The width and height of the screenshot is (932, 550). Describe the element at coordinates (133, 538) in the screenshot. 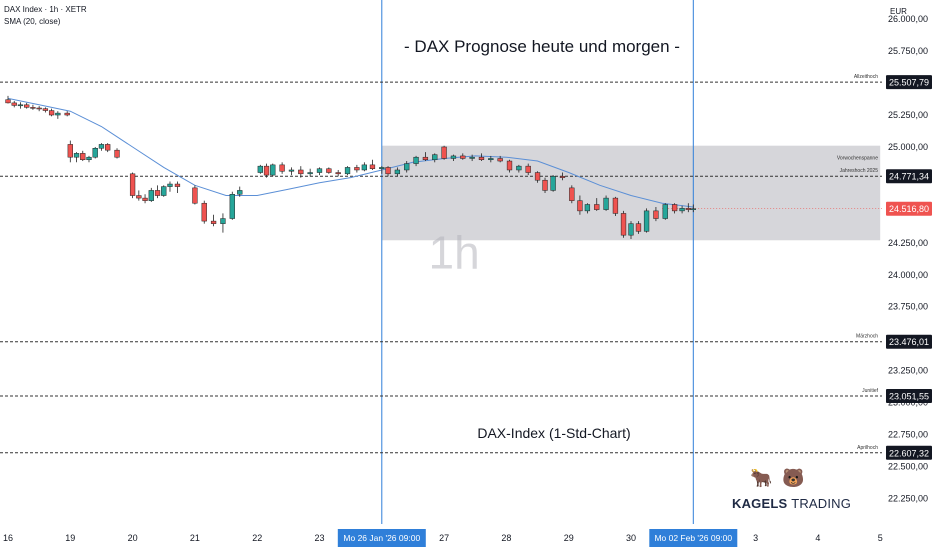

I see `x-tick-label: 20` at that location.